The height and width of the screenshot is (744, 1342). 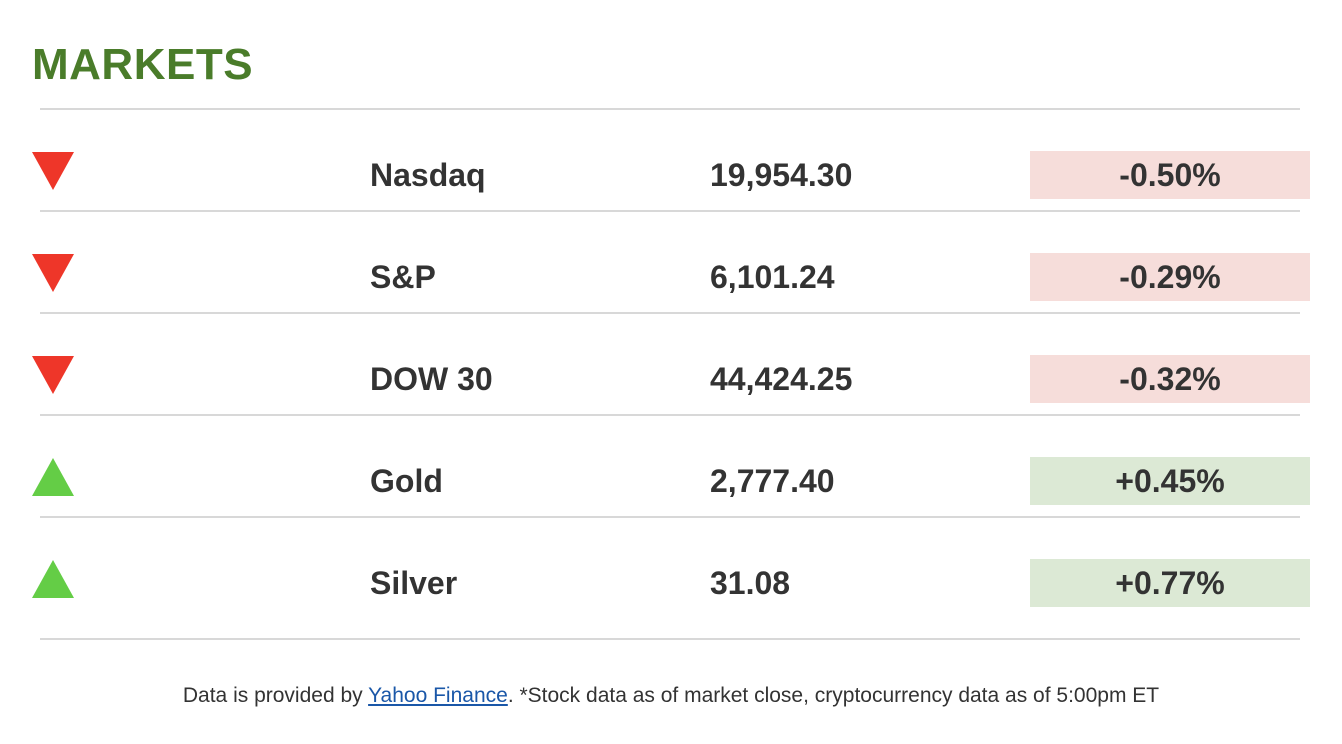 What do you see at coordinates (671, 365) in the screenshot?
I see `market-row-dow30: DOW 30 44,424.25 -0.32%` at bounding box center [671, 365].